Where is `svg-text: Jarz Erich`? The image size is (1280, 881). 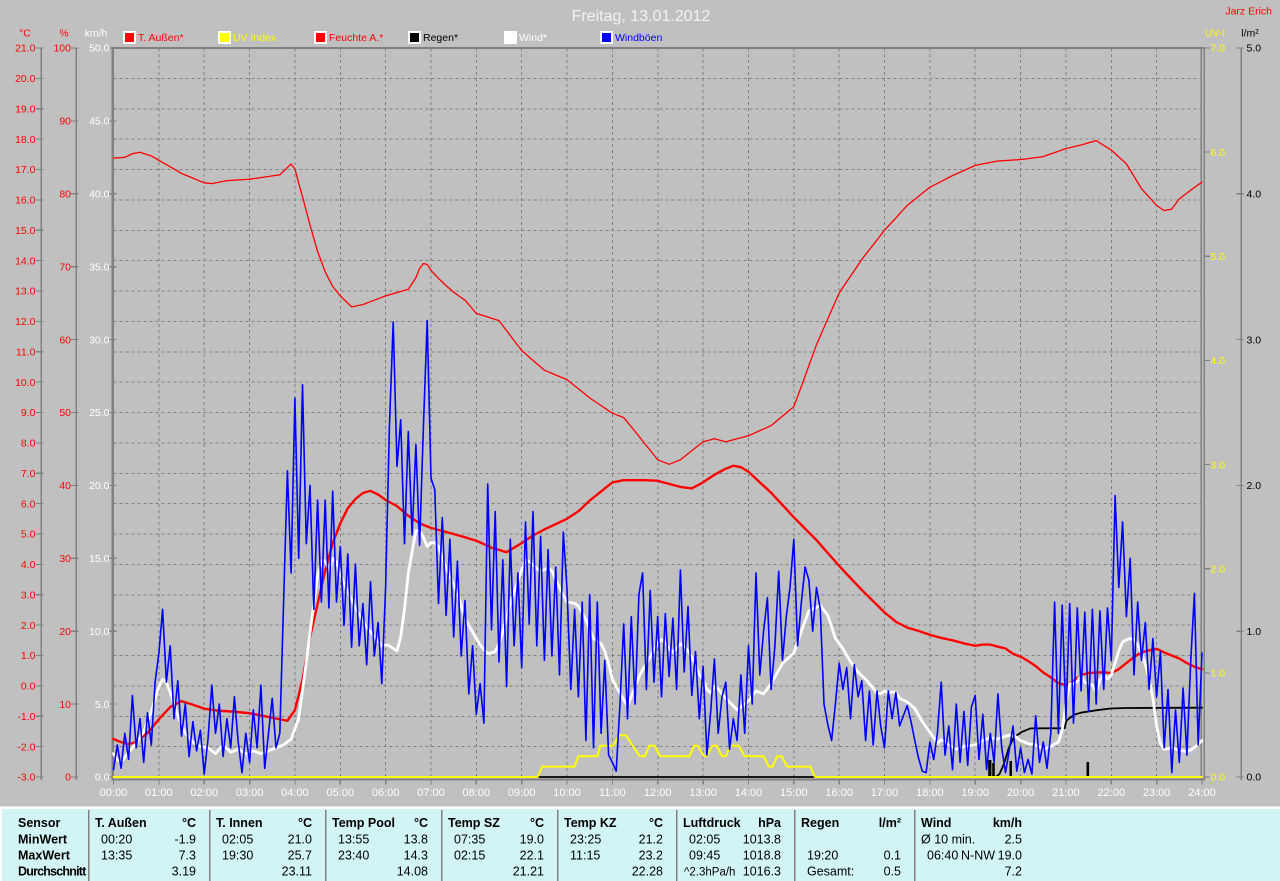
svg-text: Jarz Erich is located at coordinates (1248, 12).